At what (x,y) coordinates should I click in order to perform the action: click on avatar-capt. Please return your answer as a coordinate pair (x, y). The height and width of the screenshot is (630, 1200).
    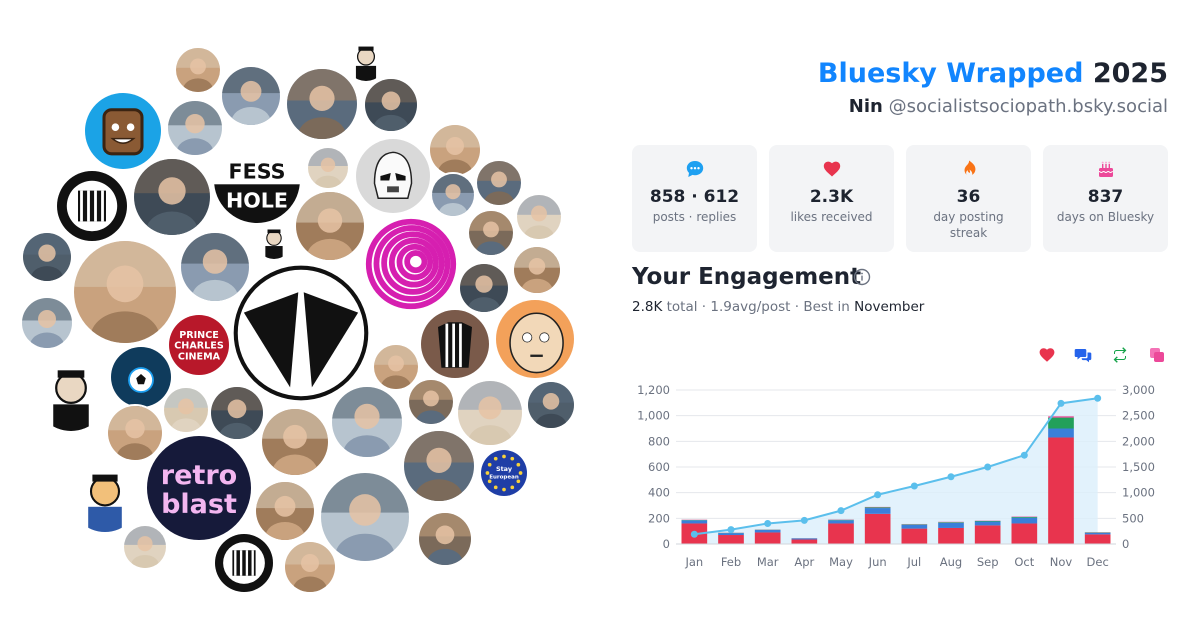
    Looking at the image, I should click on (71, 394).